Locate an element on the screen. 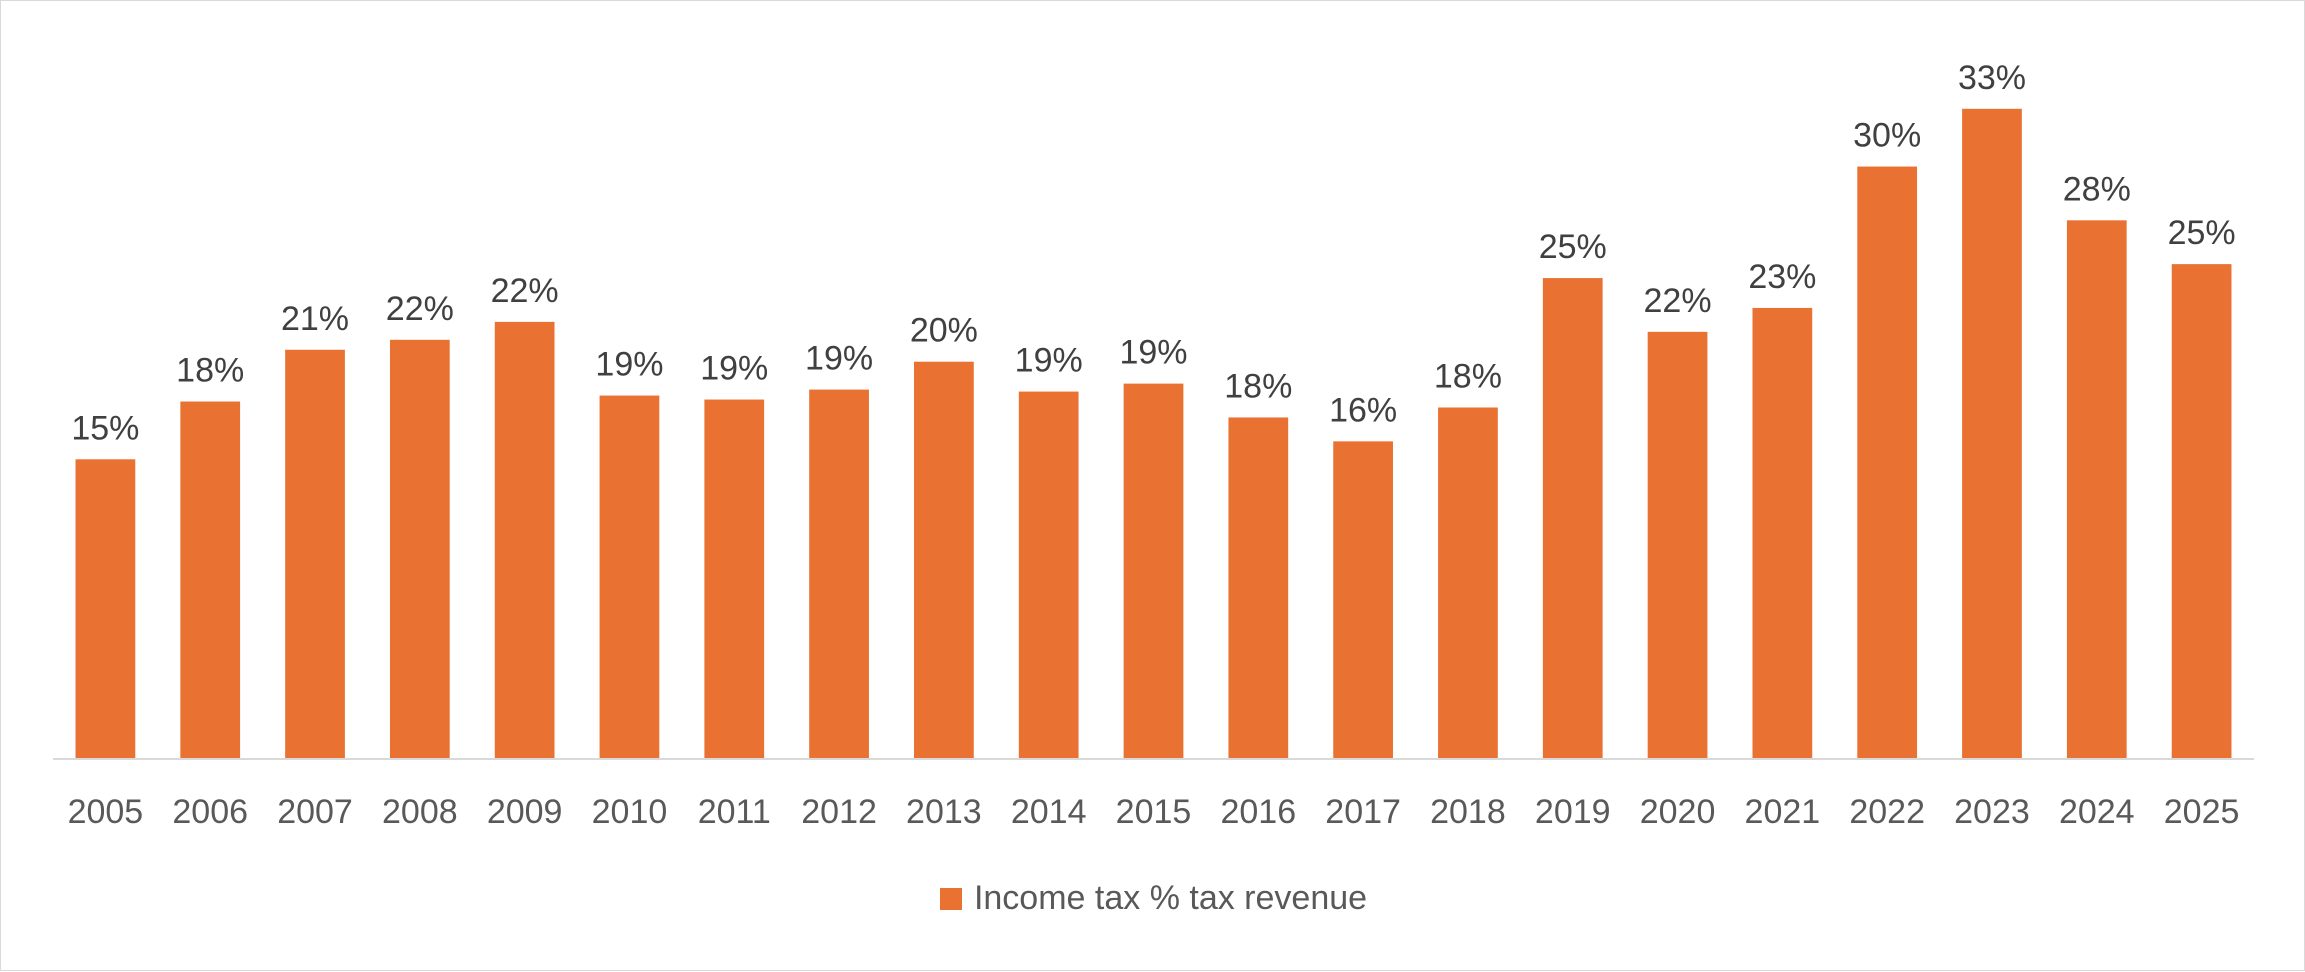  bar-2010 is located at coordinates (629, 576).